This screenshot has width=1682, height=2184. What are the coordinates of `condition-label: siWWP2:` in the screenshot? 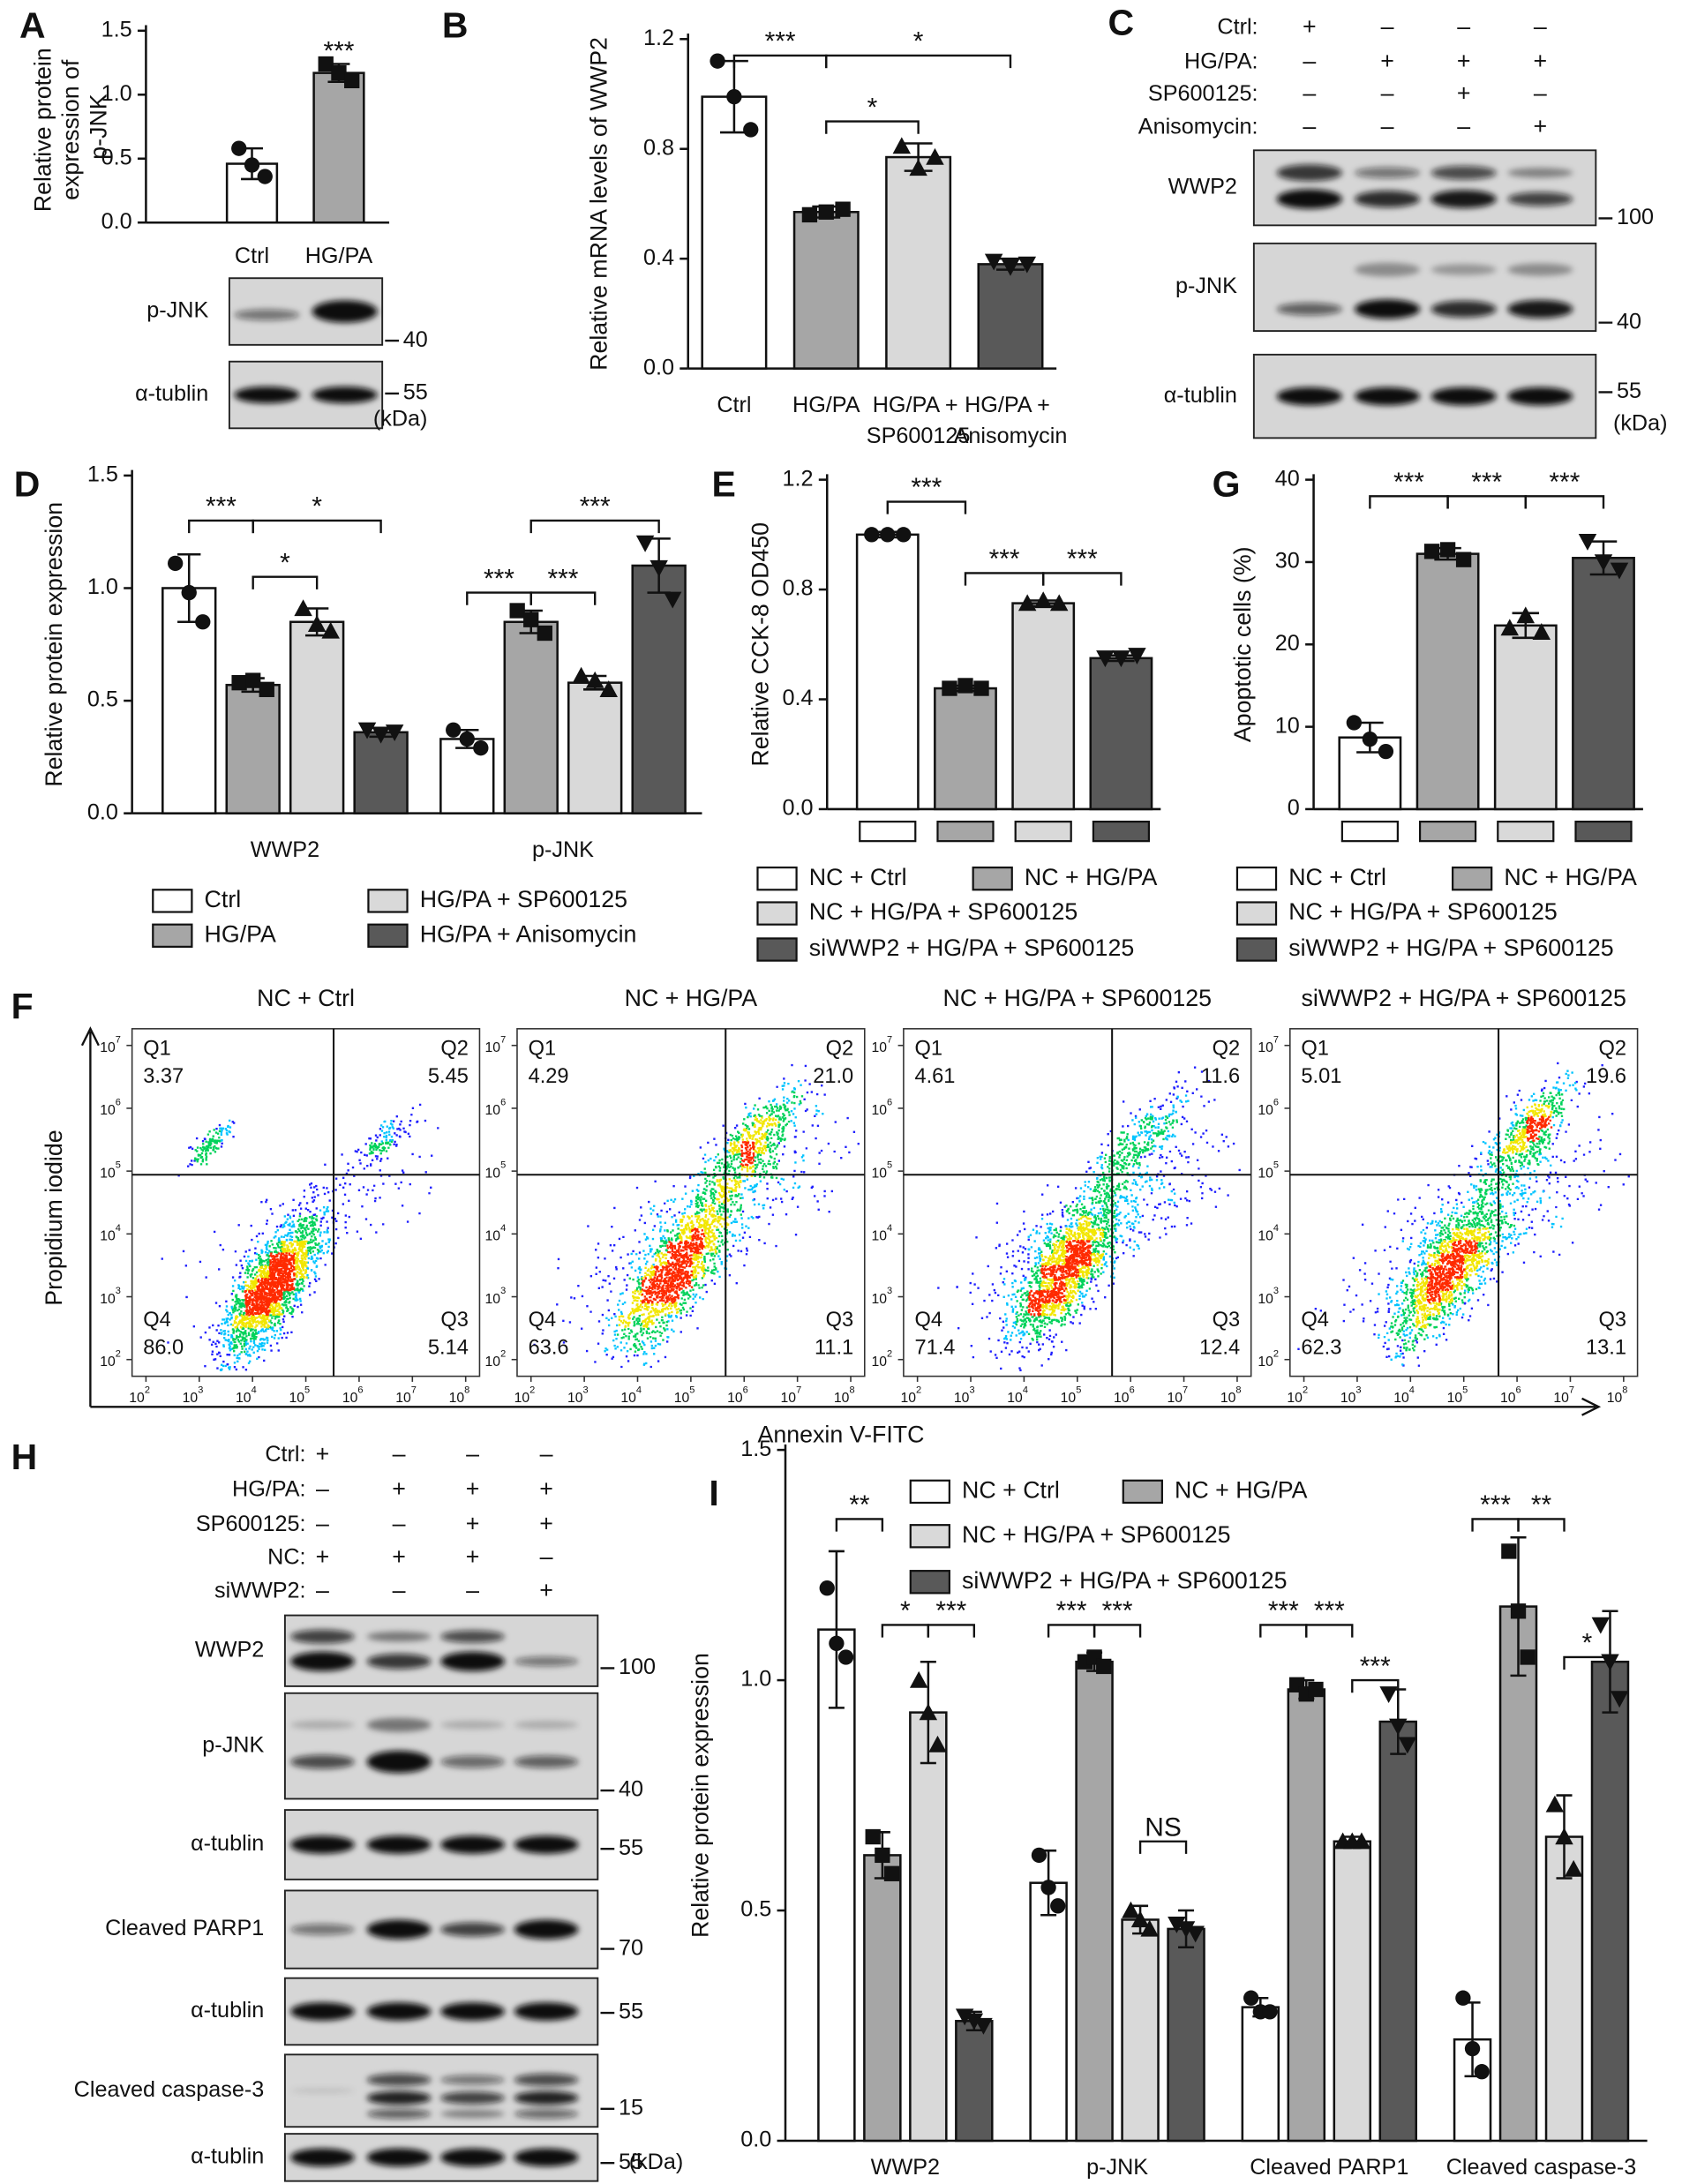 It's located at (260, 1590).